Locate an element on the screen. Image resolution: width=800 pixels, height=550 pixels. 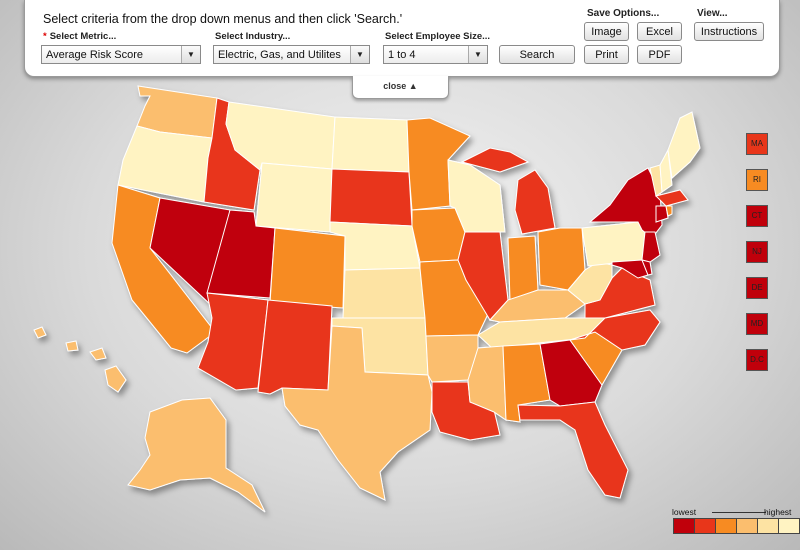
state-MI-UP is located at coordinates (495, 160).